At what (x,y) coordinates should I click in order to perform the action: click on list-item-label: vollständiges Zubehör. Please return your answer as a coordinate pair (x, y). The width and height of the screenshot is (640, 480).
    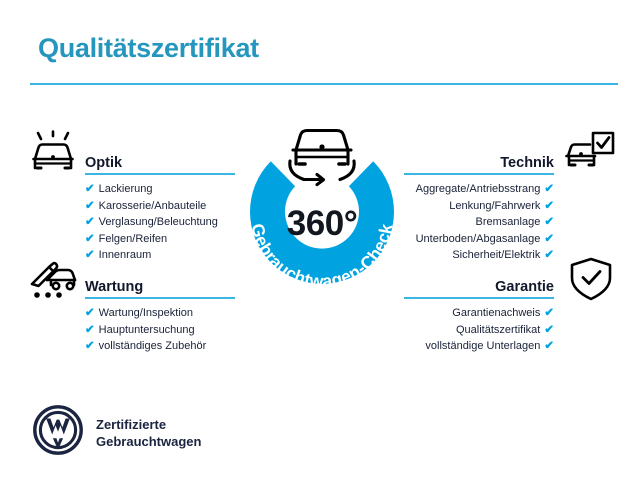
    Looking at the image, I should click on (152, 346).